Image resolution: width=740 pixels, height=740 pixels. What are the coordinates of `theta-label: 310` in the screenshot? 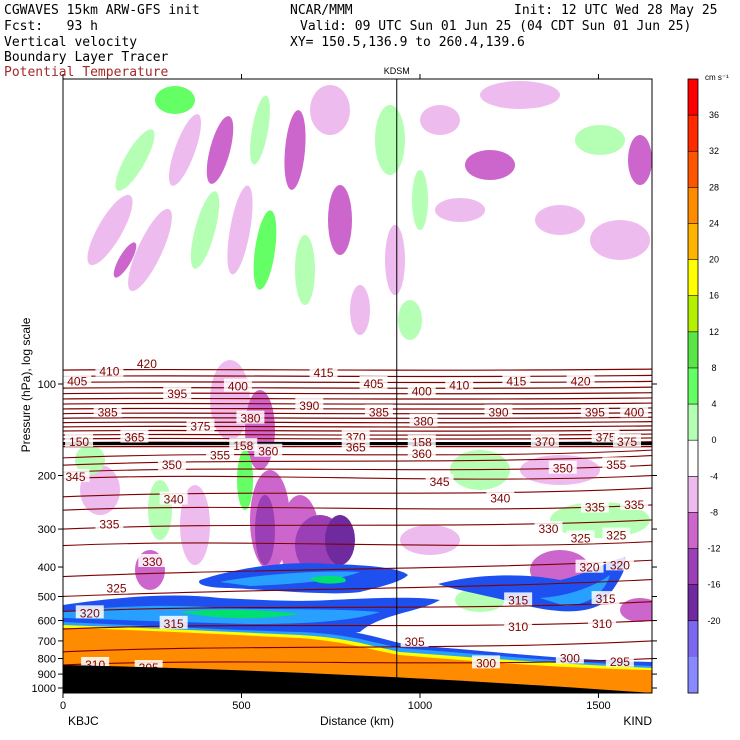 It's located at (518, 627).